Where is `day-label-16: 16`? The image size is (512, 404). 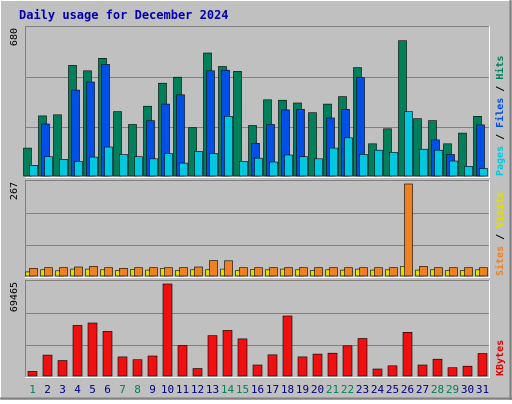
day-label-16: 16 is located at coordinates (257, 389).